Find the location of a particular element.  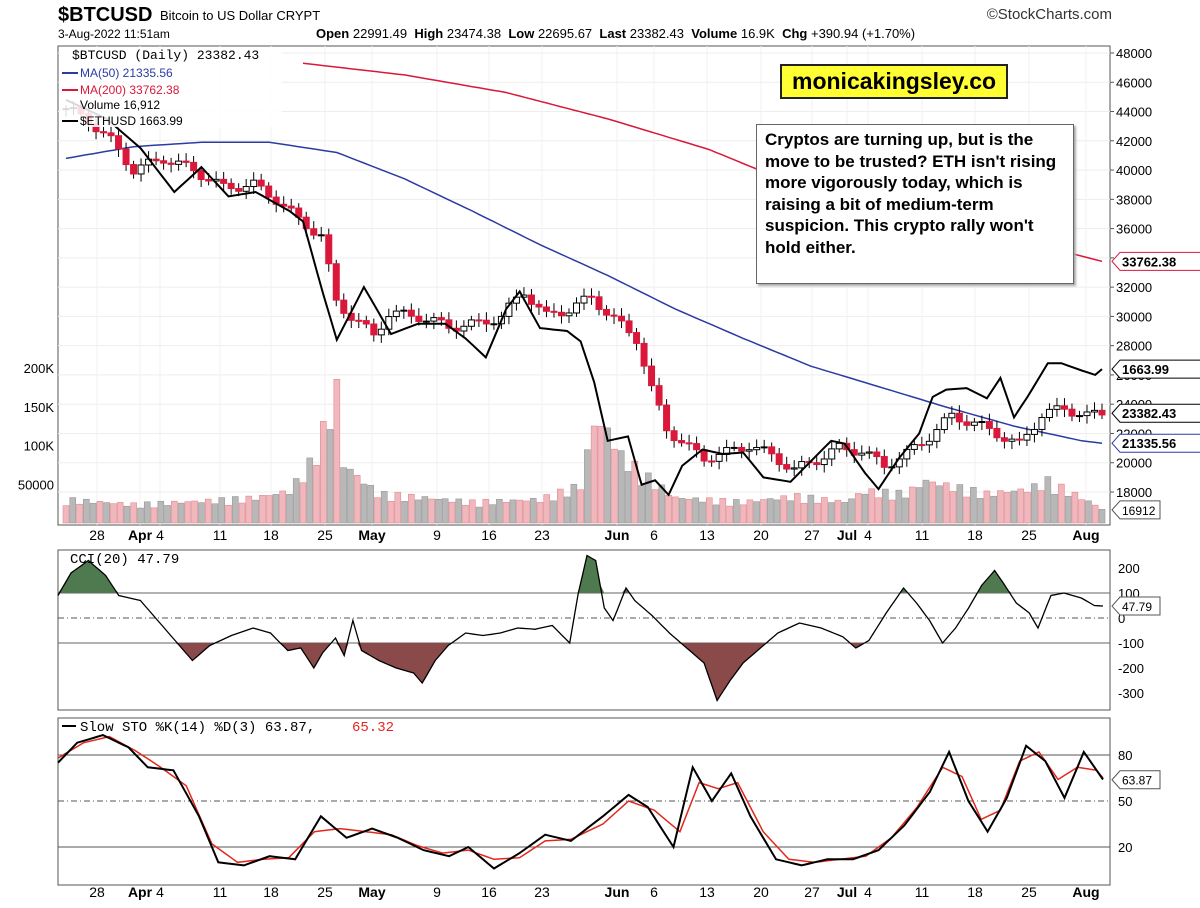

date-label-bottom: Jul is located at coordinates (847, 892).